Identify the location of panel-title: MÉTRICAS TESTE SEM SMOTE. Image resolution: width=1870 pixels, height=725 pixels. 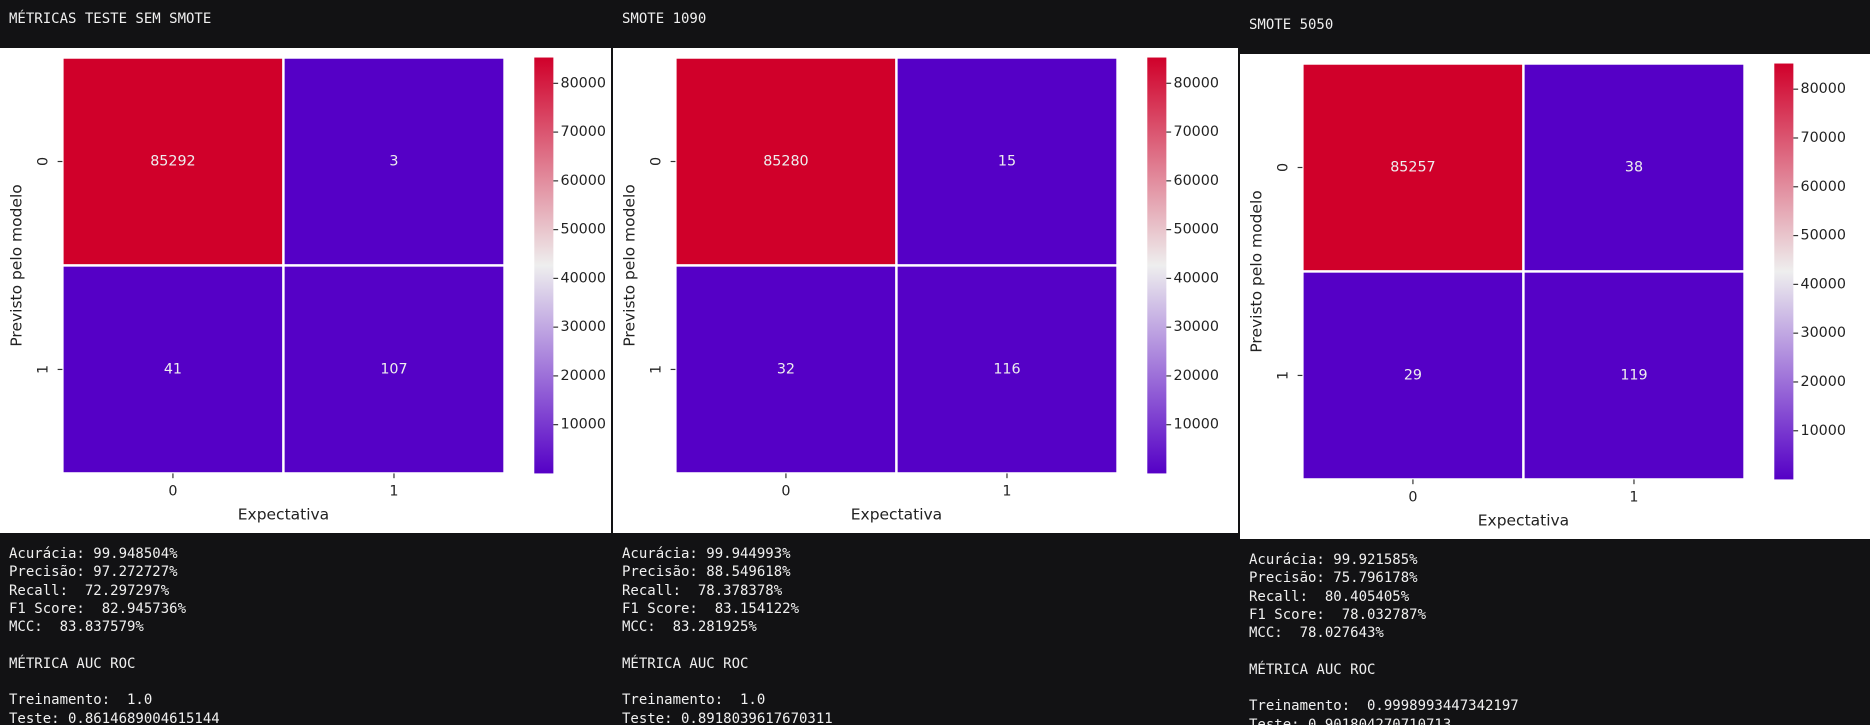
(110, 19).